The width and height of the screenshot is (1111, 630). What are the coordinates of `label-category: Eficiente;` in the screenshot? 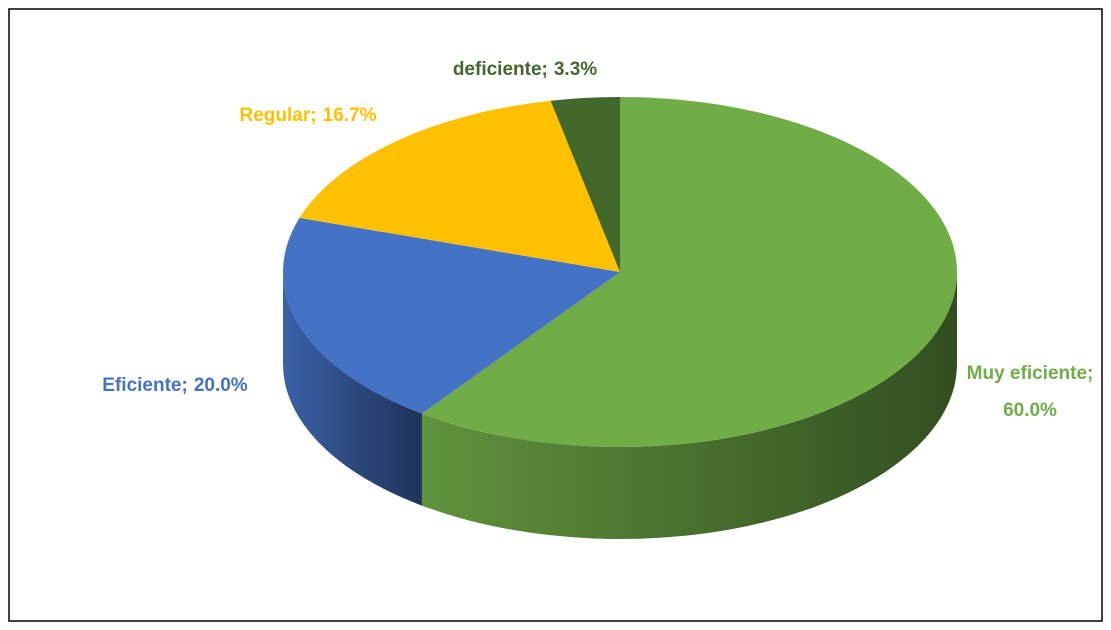 It's located at (145, 385).